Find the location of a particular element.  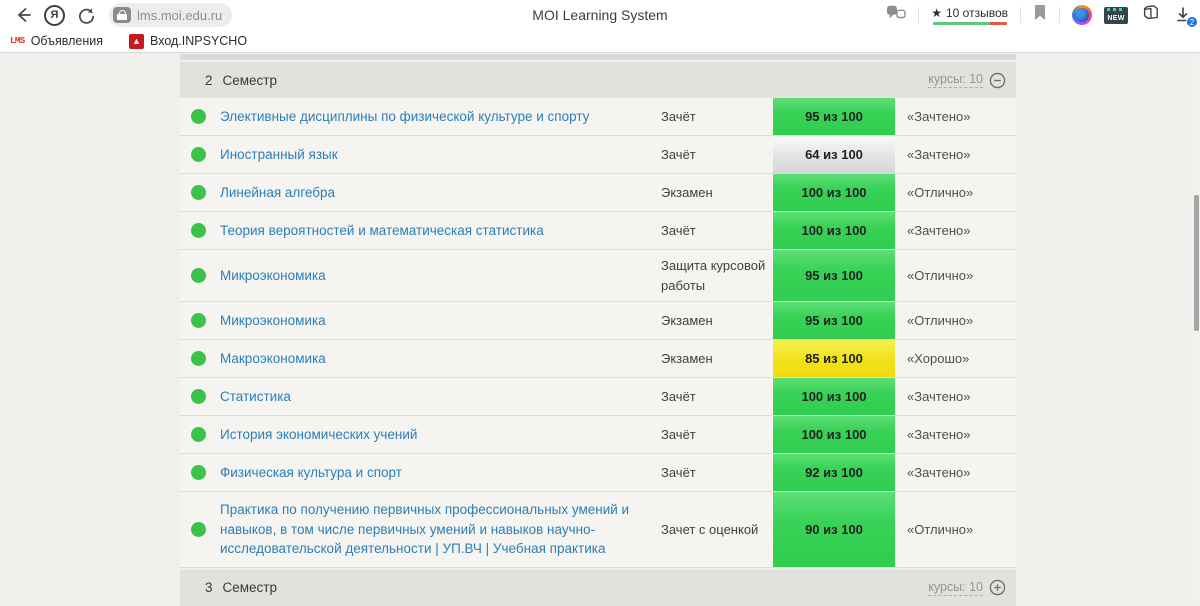

crest-favicon: ▲ is located at coordinates (136, 41).